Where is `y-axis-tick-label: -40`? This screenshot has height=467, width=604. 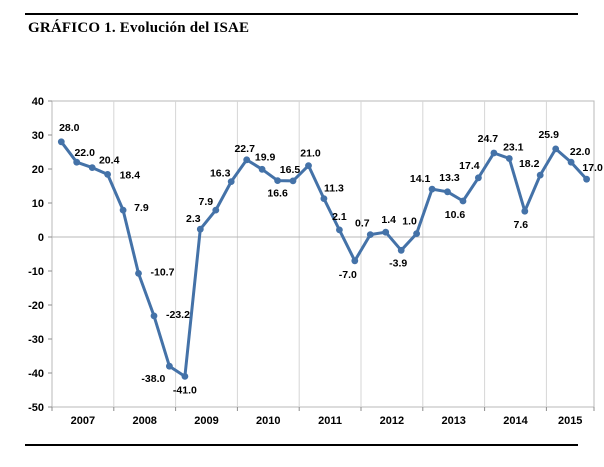
y-axis-tick-label: -40 is located at coordinates (36, 374).